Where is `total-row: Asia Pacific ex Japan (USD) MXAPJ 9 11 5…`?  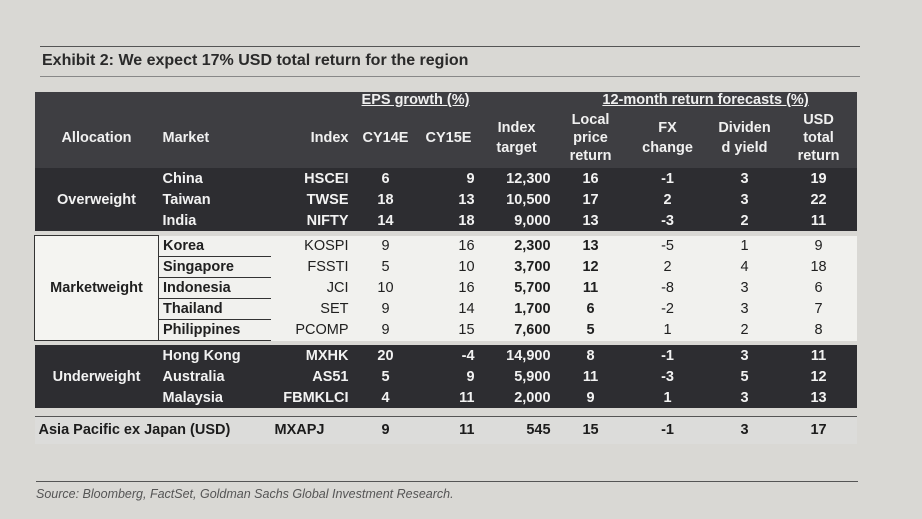
total-row: Asia Pacific ex Japan (USD) MXAPJ 9 11 5… is located at coordinates (445, 429).